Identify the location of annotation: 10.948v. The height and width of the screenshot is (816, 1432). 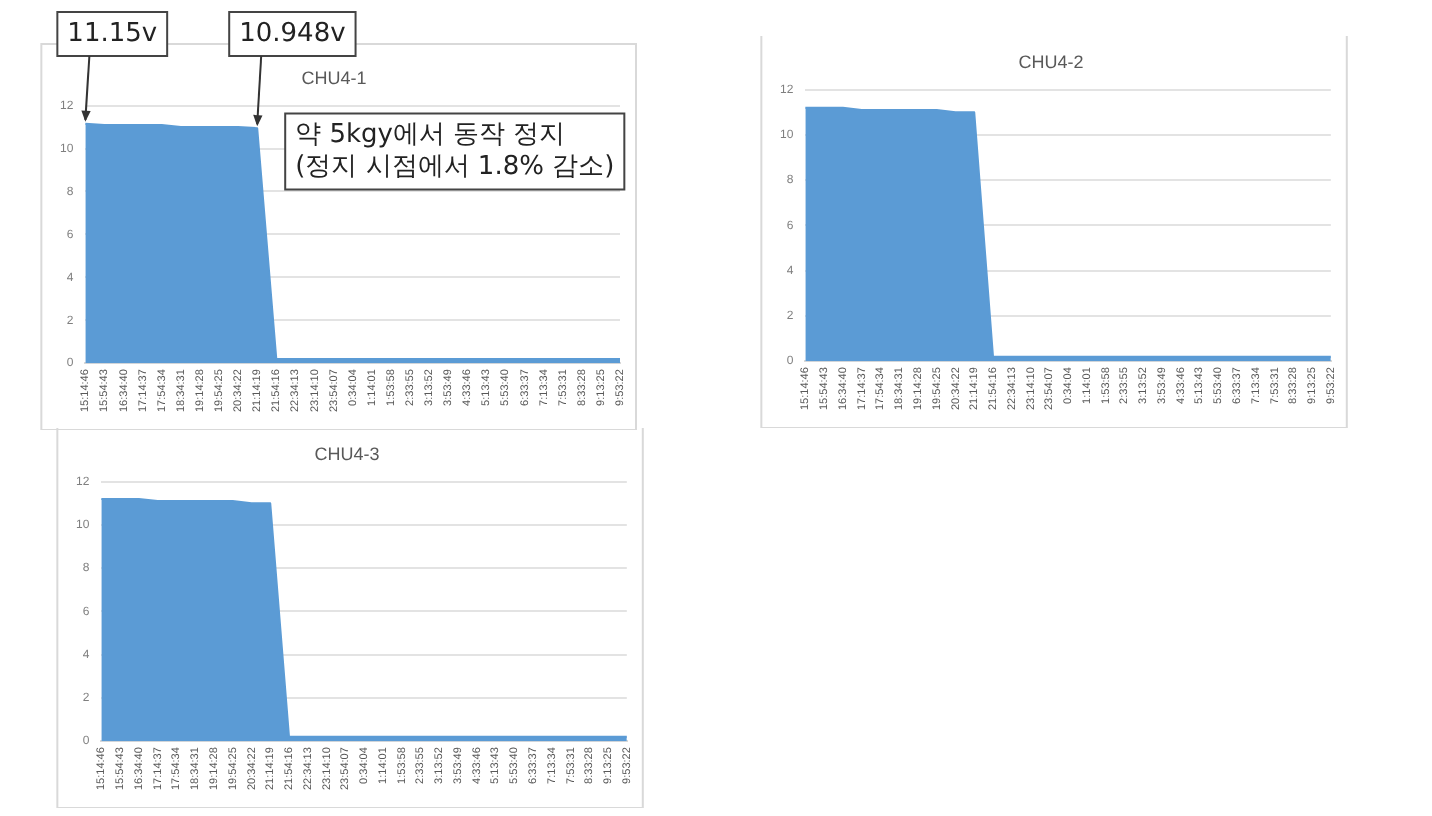
(293, 33).